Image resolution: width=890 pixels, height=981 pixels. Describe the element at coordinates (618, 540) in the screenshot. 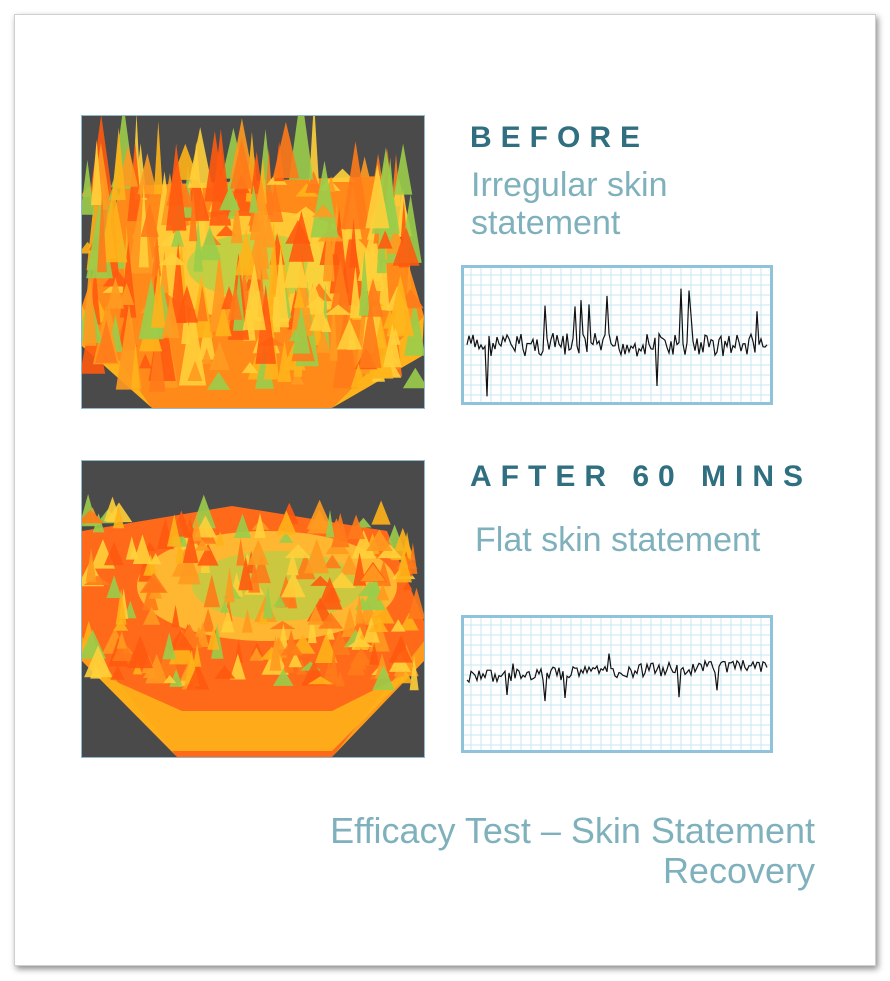

I see `after-description: Flat skin statement` at that location.